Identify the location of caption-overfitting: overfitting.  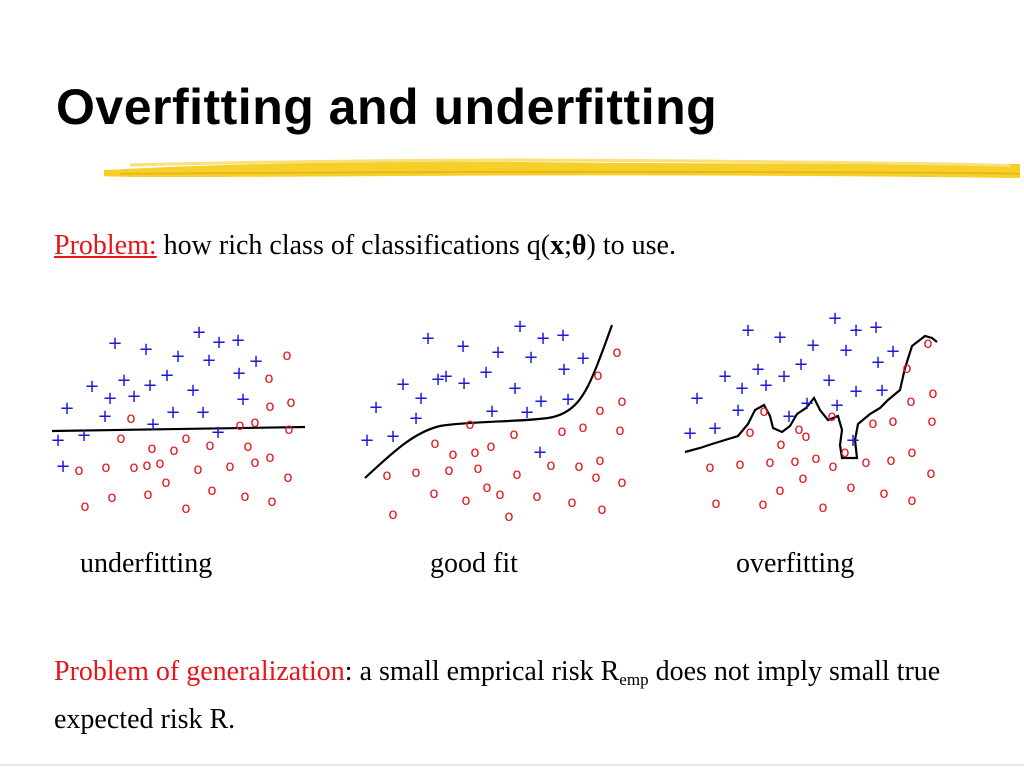
(795, 563).